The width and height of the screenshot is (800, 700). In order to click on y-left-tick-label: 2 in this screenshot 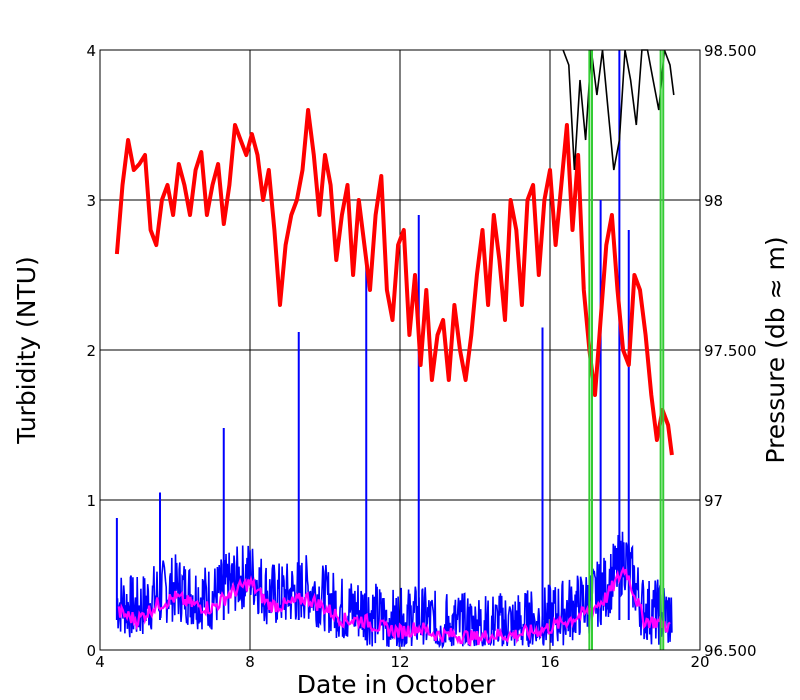, I will do `click(91, 351)`.